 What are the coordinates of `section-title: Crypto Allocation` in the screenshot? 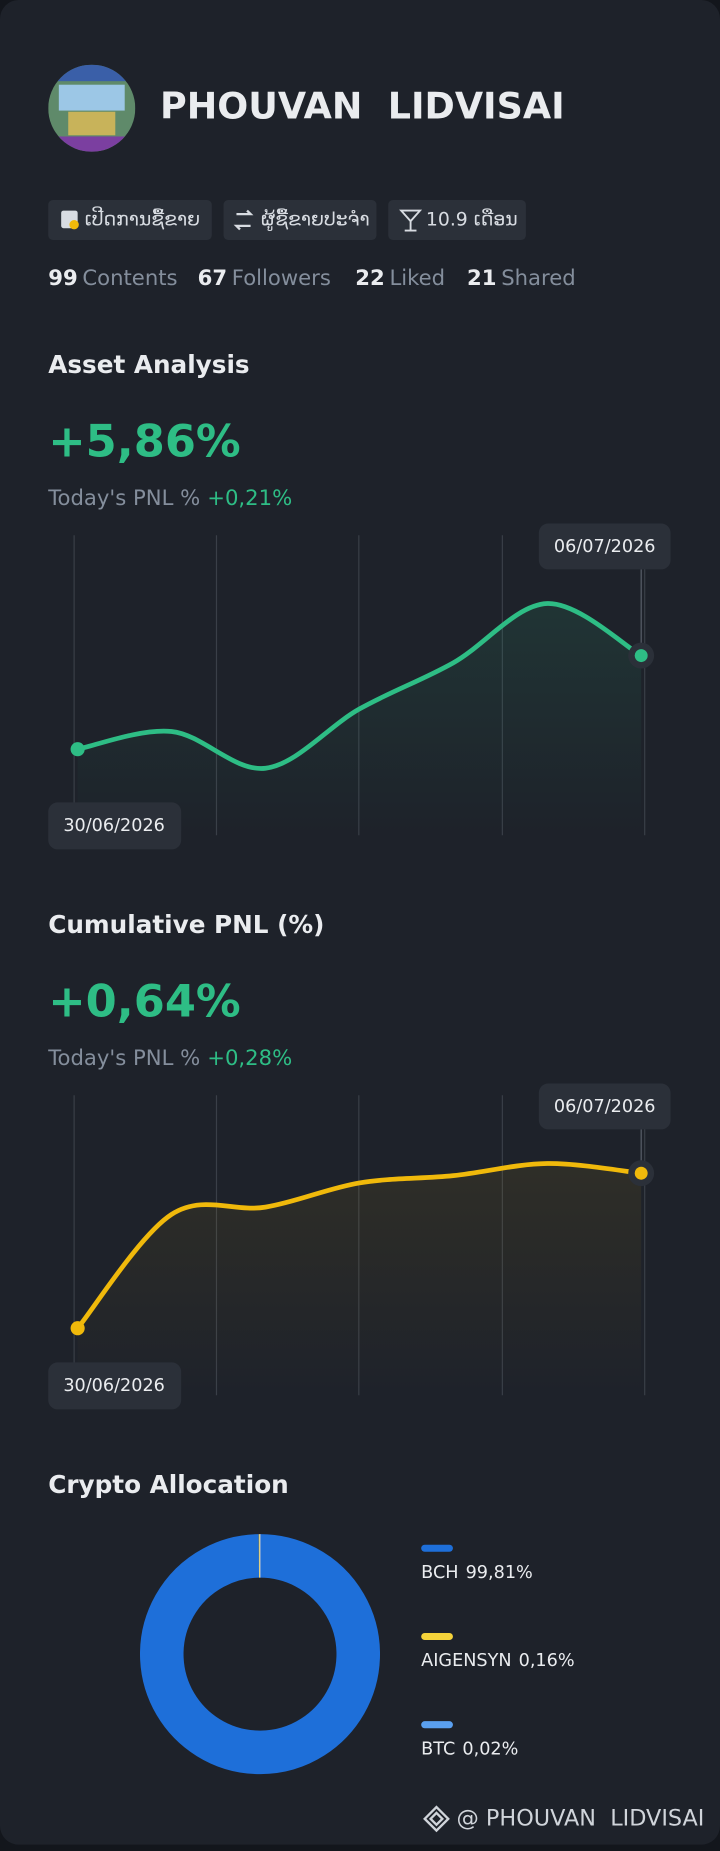 It's located at (168, 1484).